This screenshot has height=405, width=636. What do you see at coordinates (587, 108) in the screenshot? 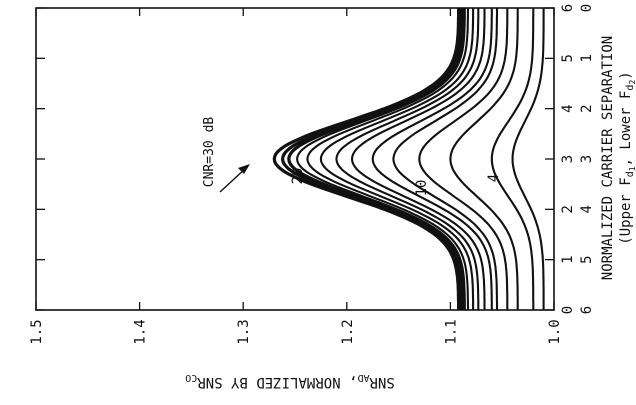
I see `separation-lower-label: 2` at bounding box center [587, 108].